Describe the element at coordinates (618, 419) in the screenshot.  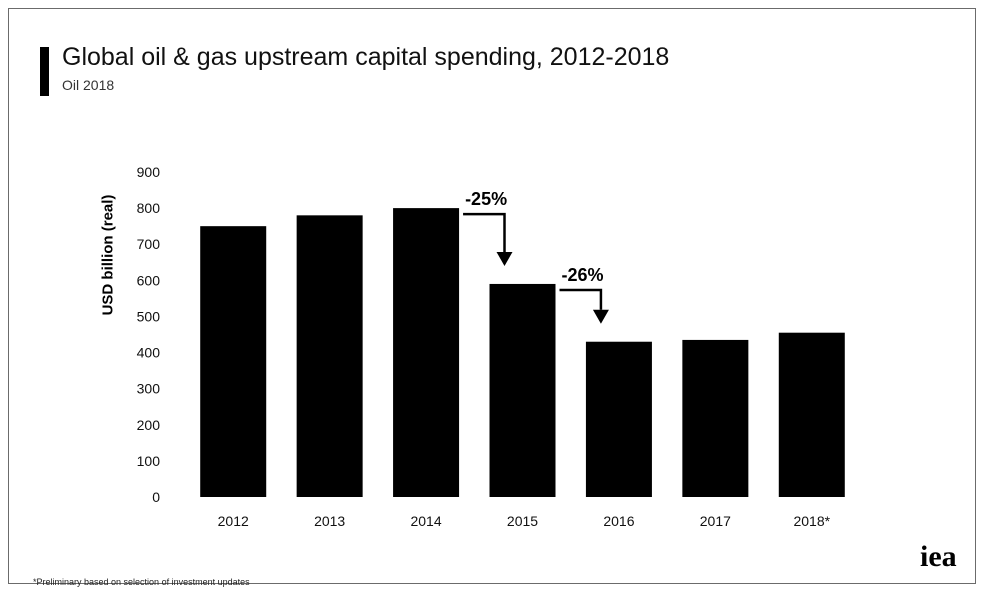
I see `bar-2016` at that location.